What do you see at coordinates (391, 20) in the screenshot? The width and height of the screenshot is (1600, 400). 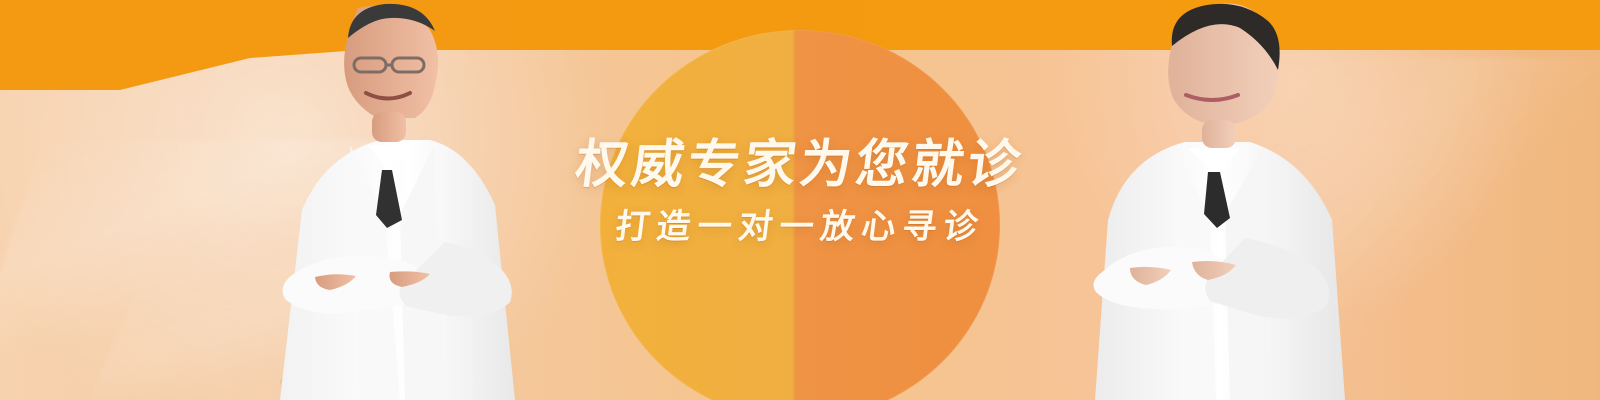 I see `male-hair` at bounding box center [391, 20].